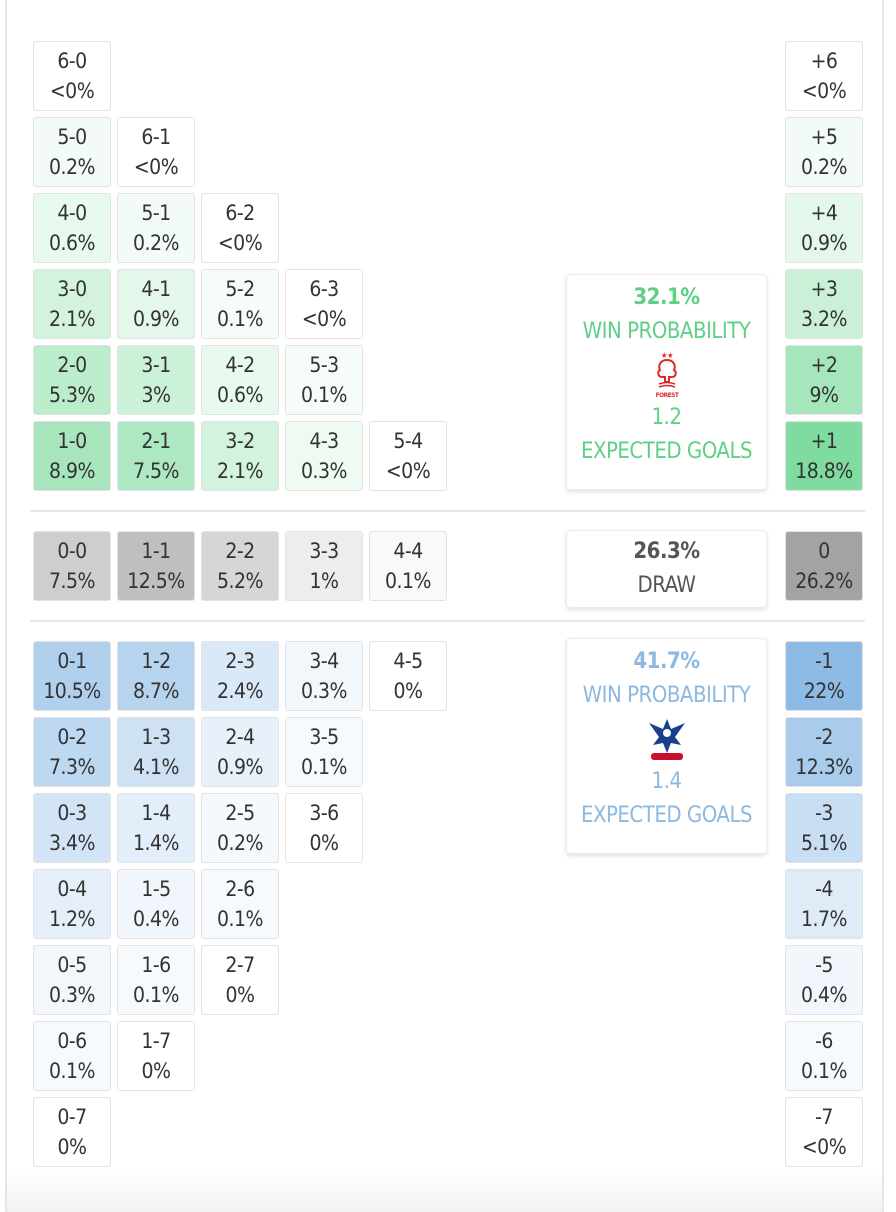  What do you see at coordinates (324, 813) in the screenshot?
I see `cell-label: 3-6` at bounding box center [324, 813].